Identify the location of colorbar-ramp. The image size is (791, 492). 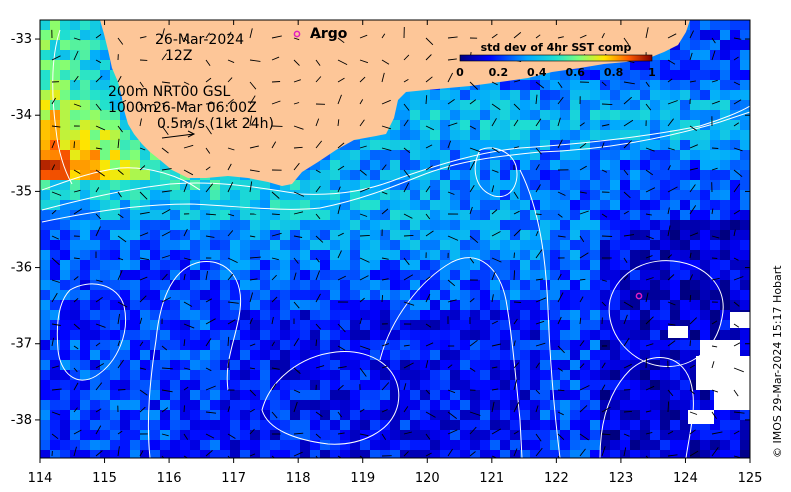
(556, 58).